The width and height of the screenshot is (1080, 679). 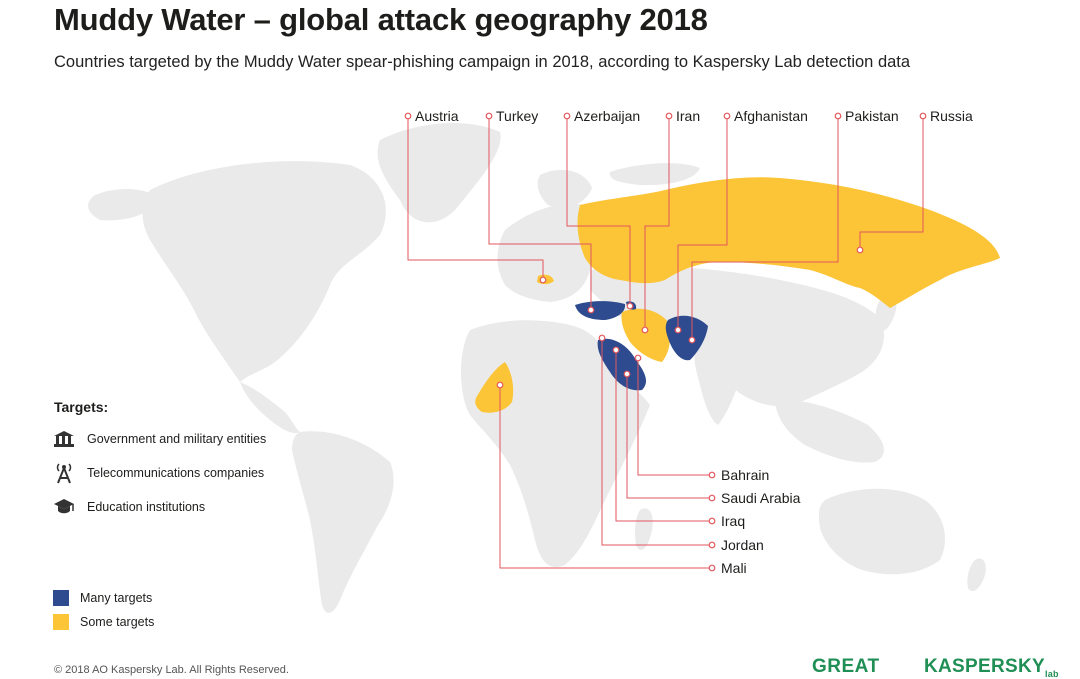 I want to click on country-label-azerbaijan: Azerbaijan, so click(x=607, y=116).